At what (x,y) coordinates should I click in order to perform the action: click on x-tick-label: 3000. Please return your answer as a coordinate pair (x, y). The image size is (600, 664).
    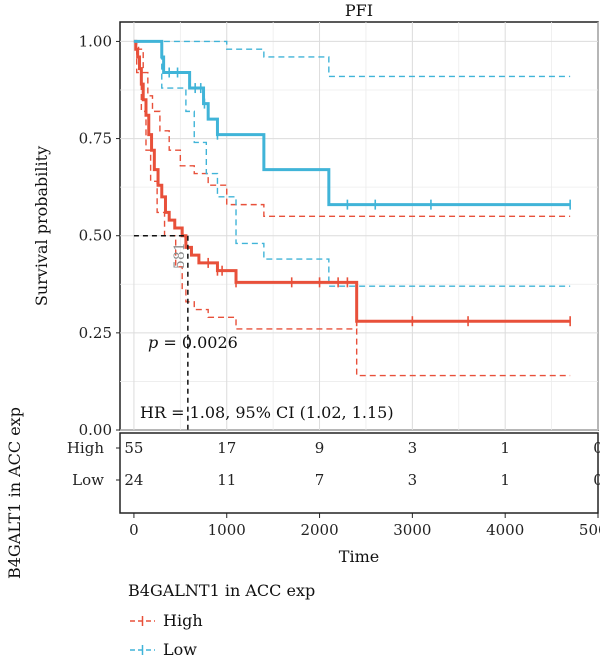
    Looking at the image, I should click on (412, 530).